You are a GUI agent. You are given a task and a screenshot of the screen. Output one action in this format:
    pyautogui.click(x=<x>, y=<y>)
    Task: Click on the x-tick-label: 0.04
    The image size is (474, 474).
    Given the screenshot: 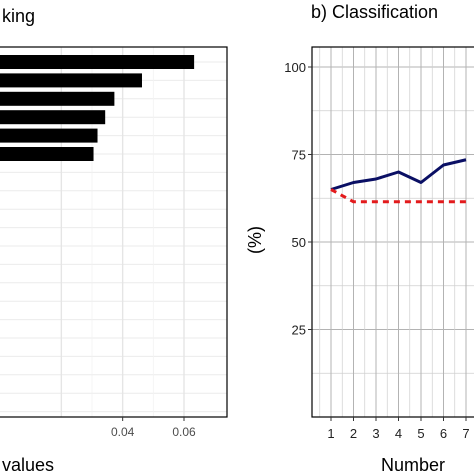 What is the action you would take?
    pyautogui.click(x=123, y=432)
    